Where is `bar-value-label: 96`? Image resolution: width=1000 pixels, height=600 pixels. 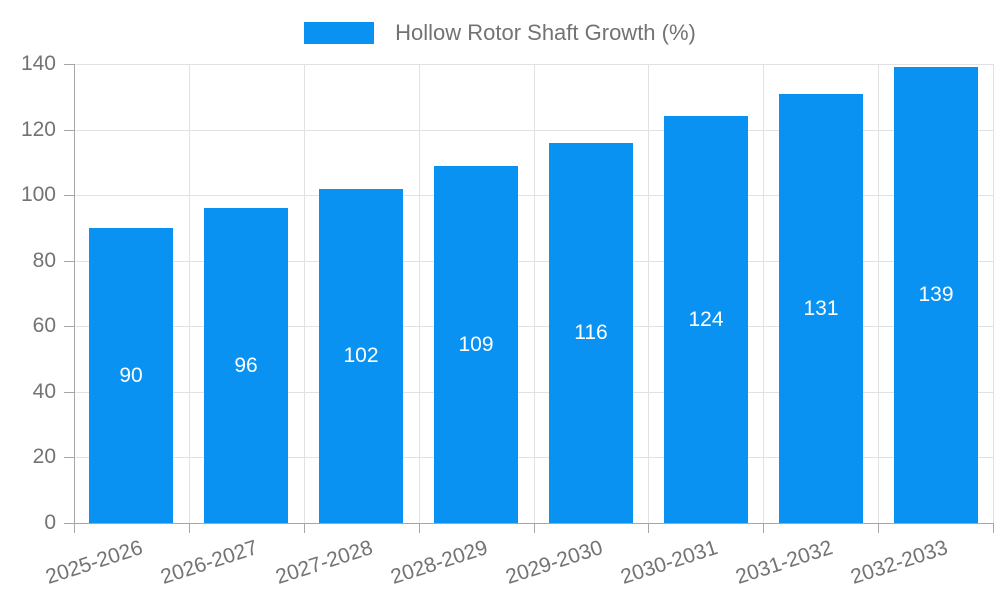 bar-value-label: 96 is located at coordinates (246, 365).